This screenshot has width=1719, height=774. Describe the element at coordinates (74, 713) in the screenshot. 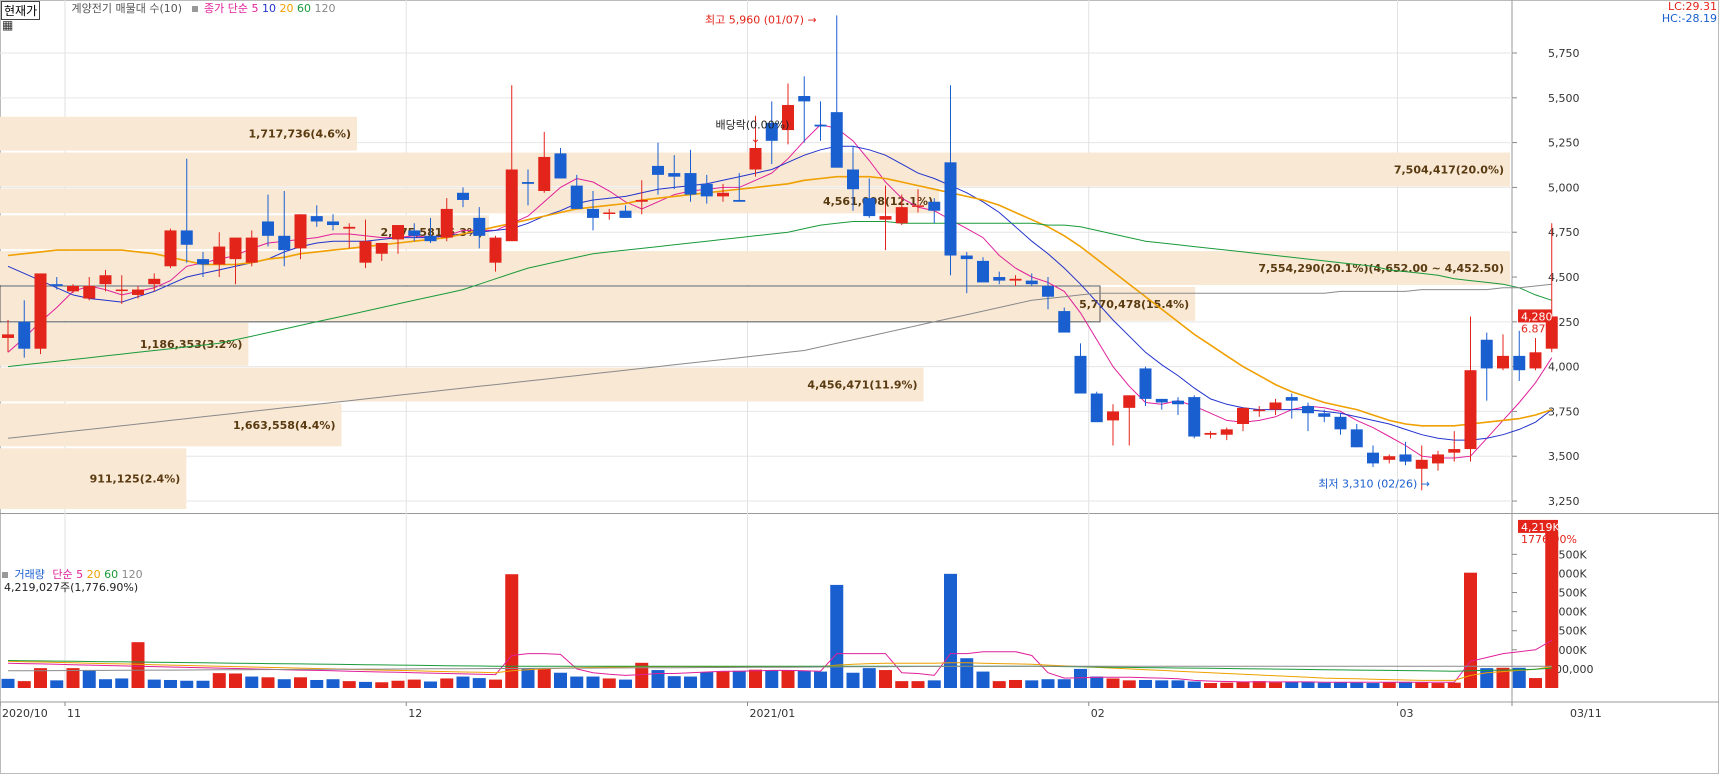

I see `x-axis-label: 11` at that location.